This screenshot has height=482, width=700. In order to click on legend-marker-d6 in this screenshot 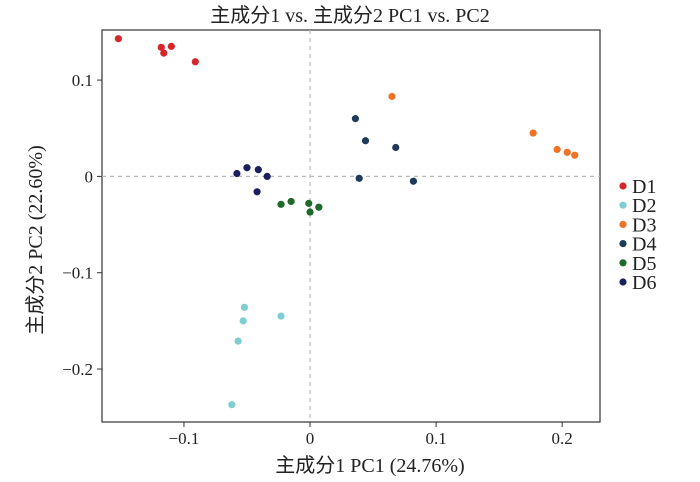, I will do `click(623, 282)`.